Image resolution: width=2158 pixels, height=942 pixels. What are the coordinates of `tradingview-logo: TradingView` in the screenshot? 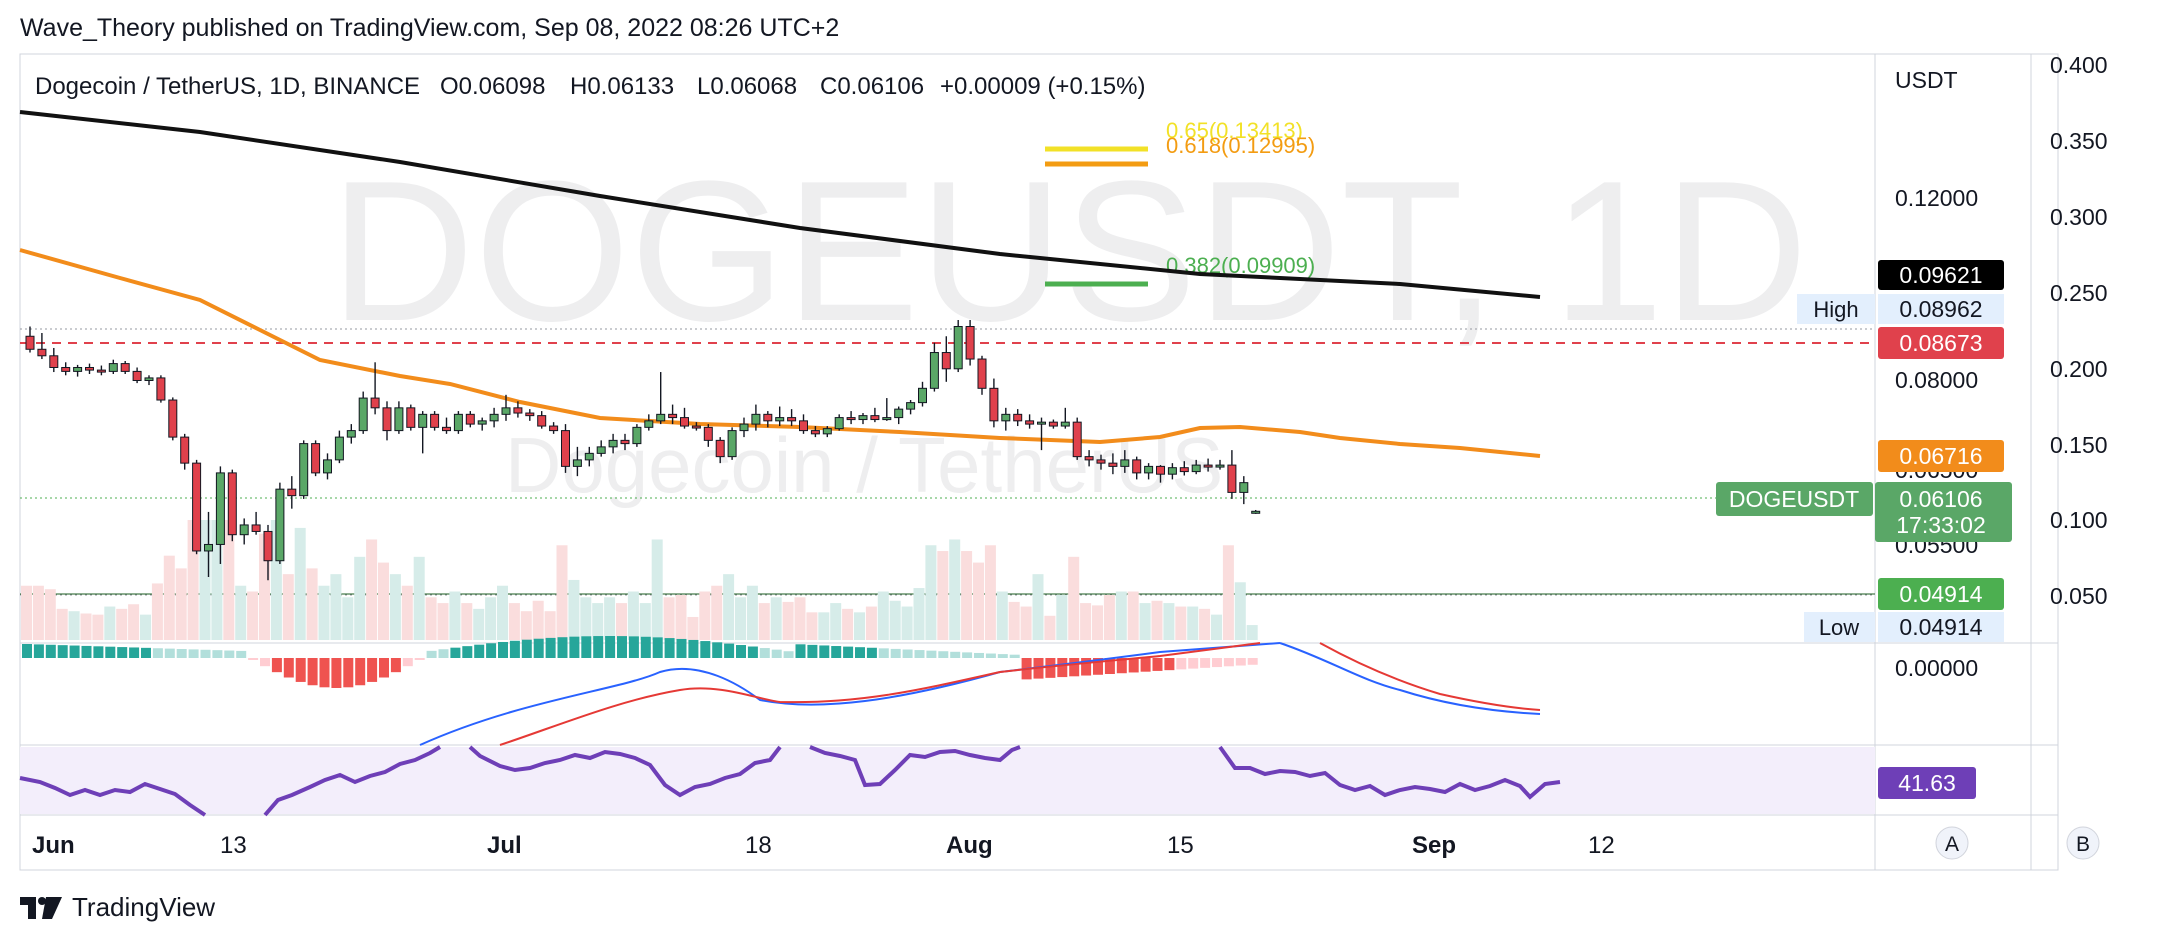 It's located at (117, 907).